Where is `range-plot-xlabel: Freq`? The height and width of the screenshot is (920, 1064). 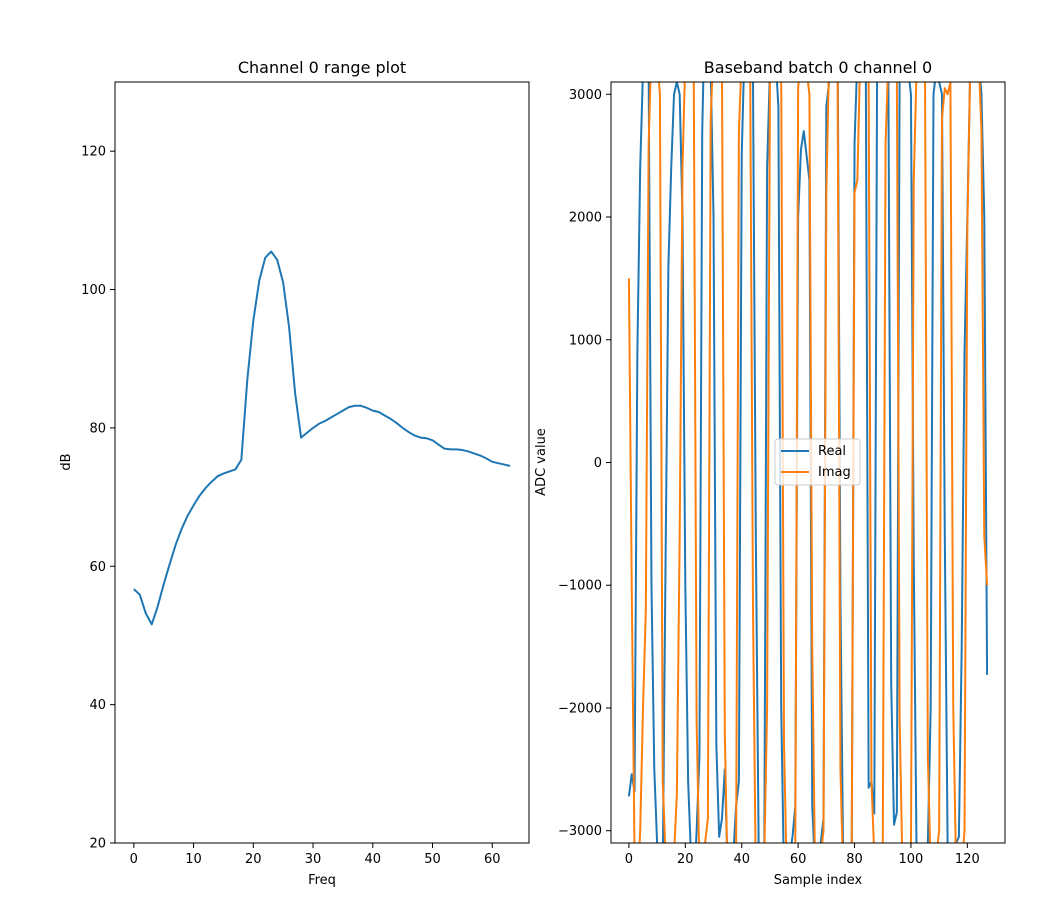
range-plot-xlabel: Freq is located at coordinates (322, 880).